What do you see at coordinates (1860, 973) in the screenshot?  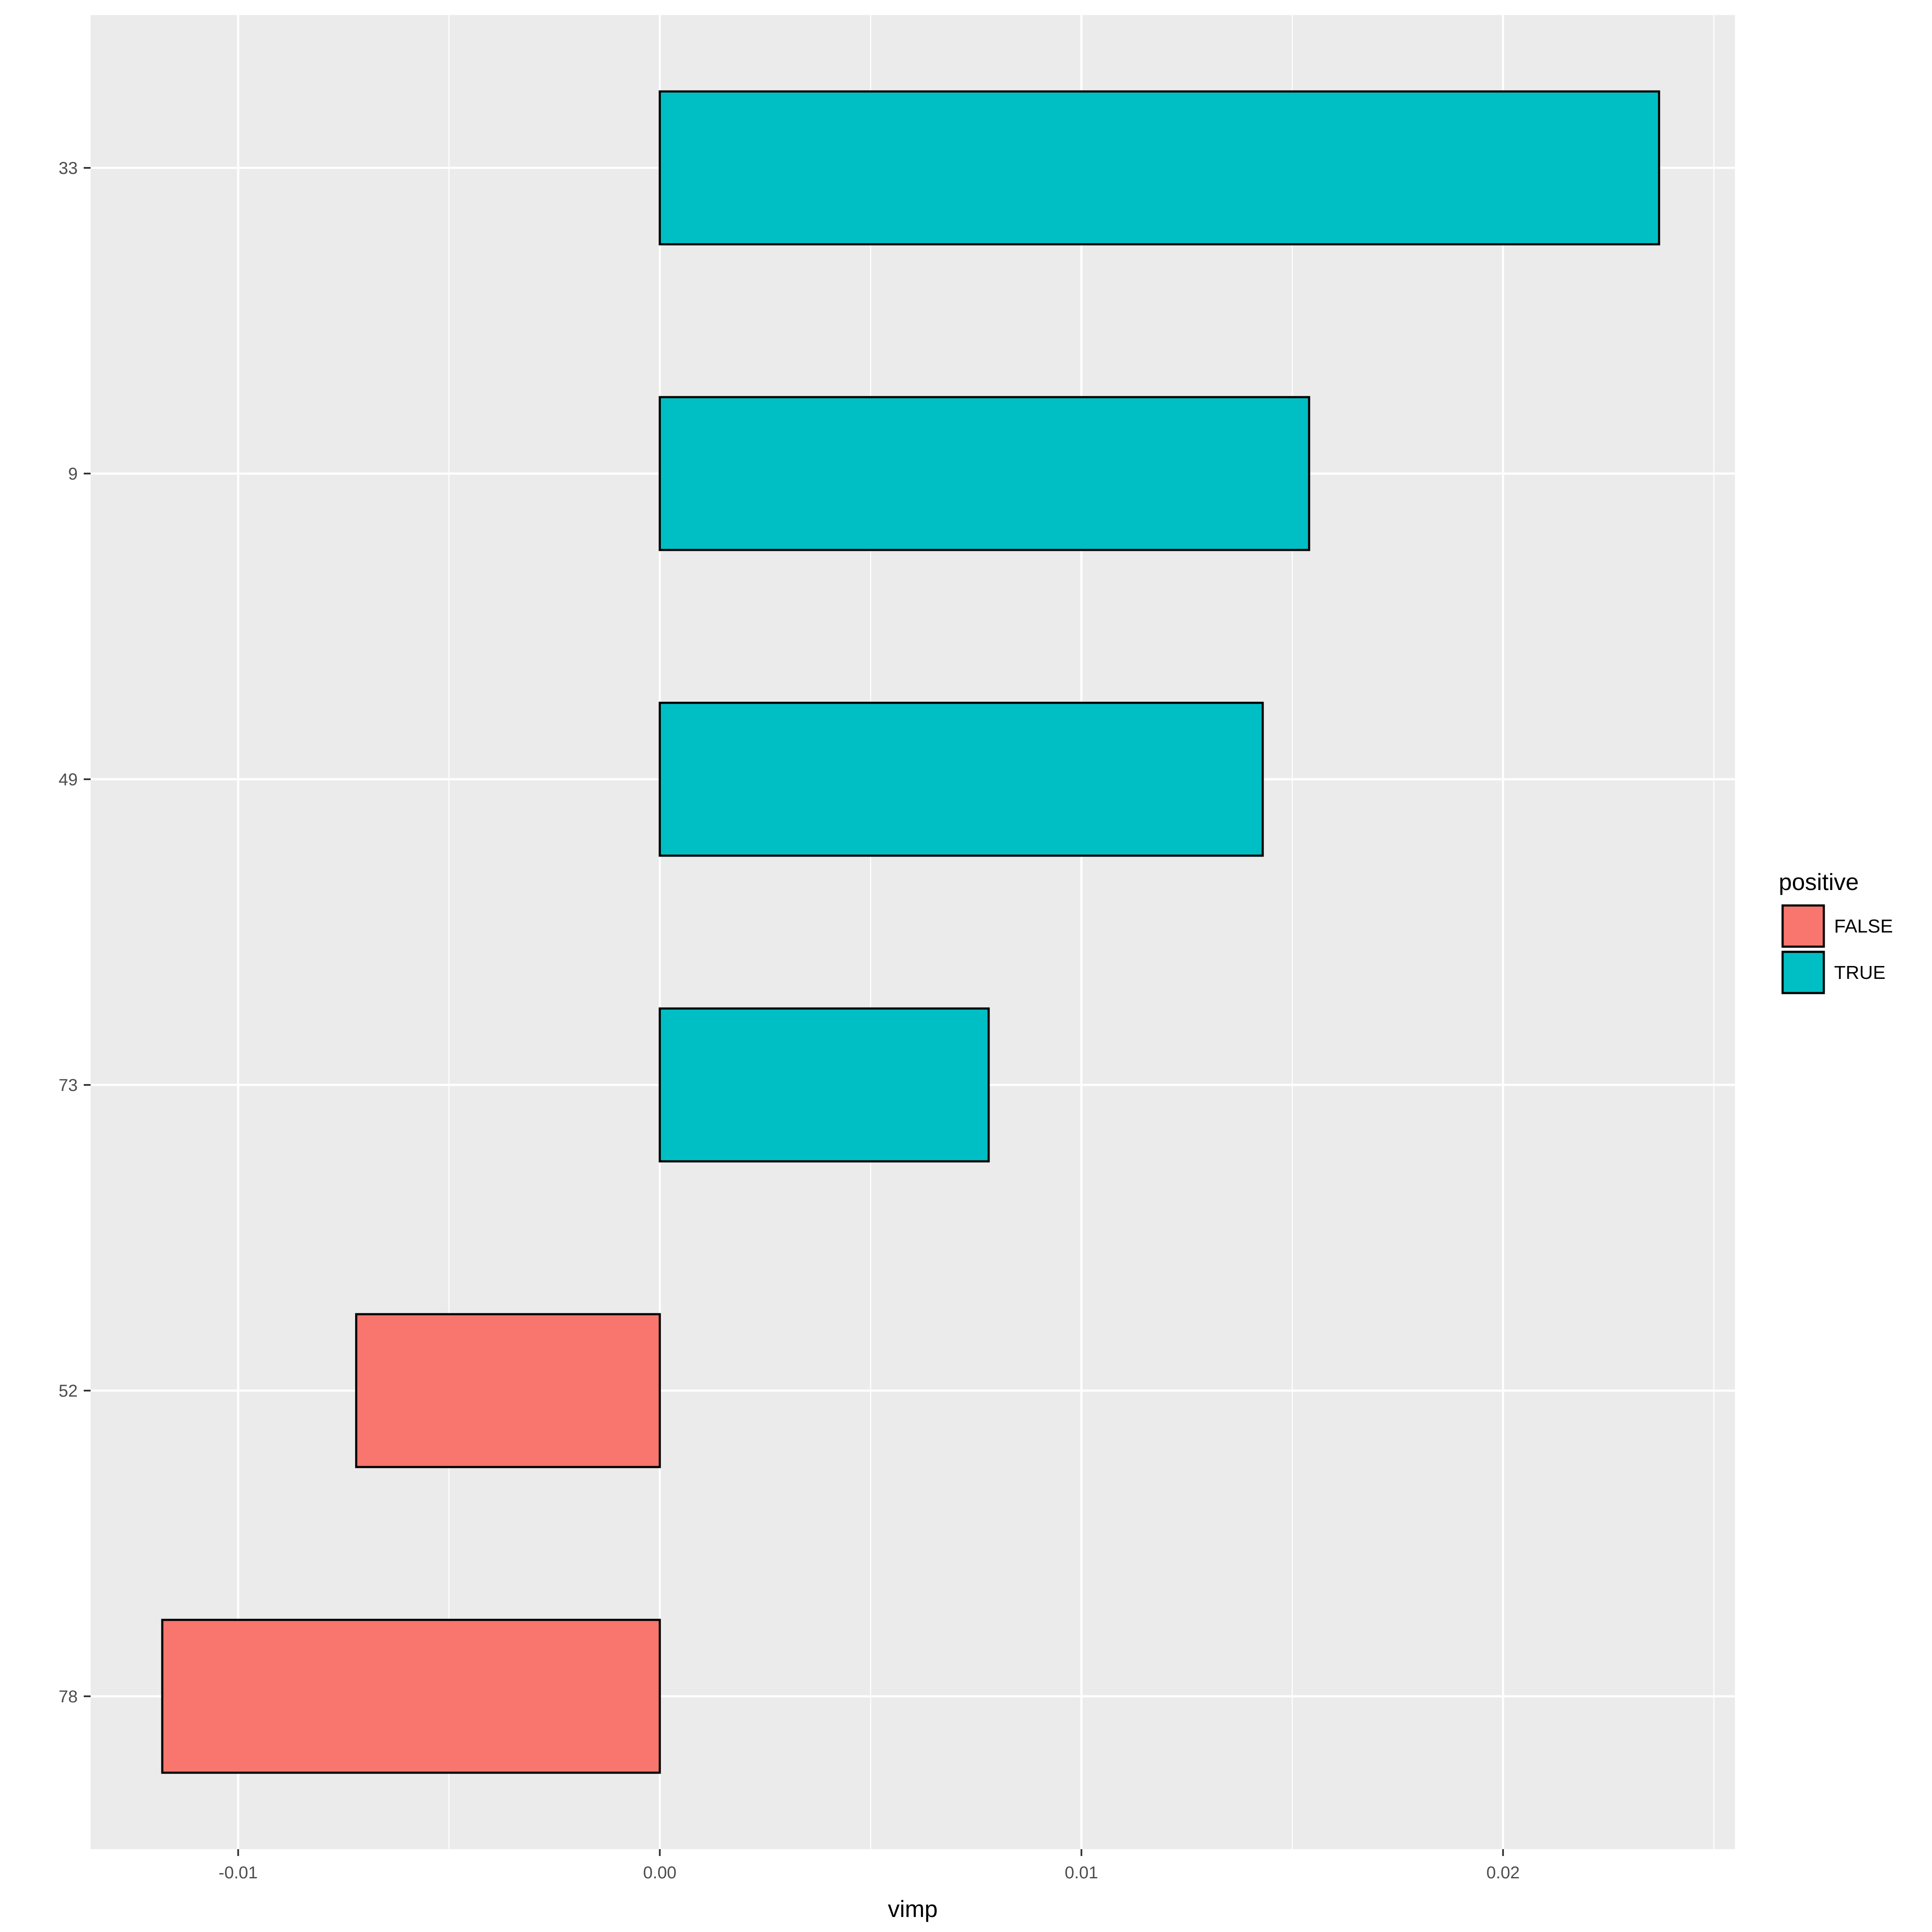 I see `legend-label: TRUE` at bounding box center [1860, 973].